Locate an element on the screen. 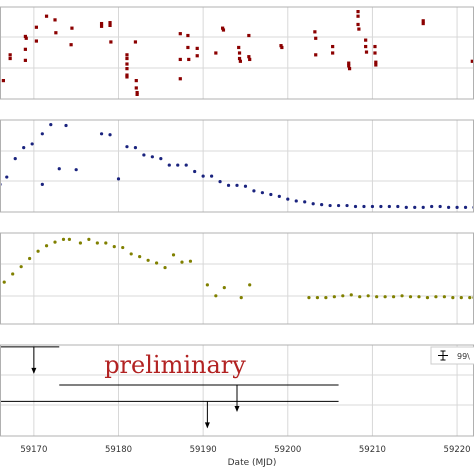 Image resolution: width=474 pixels, height=474 pixels. x-tick-label: 59200 is located at coordinates (287, 450).